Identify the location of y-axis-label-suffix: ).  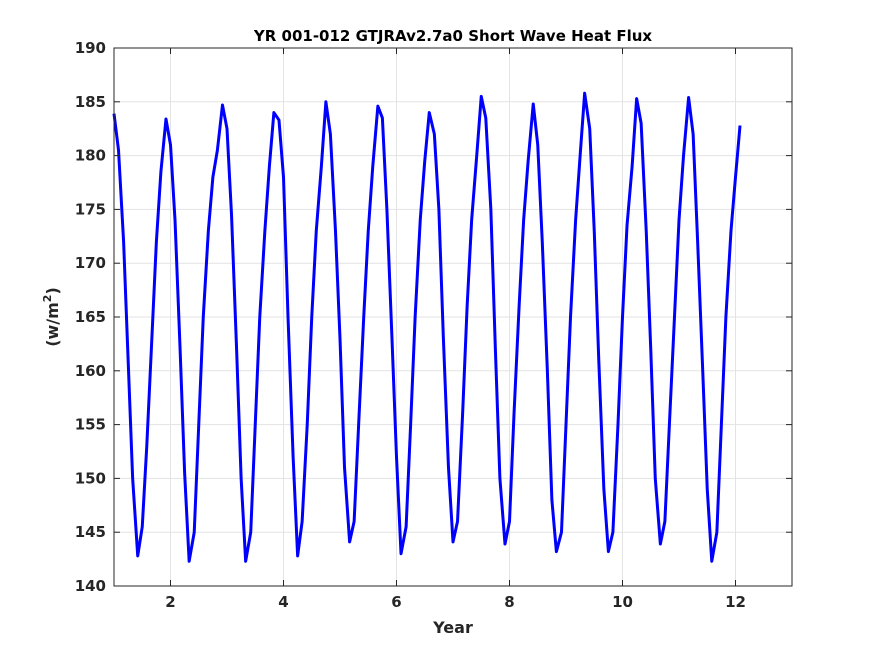
(52, 290).